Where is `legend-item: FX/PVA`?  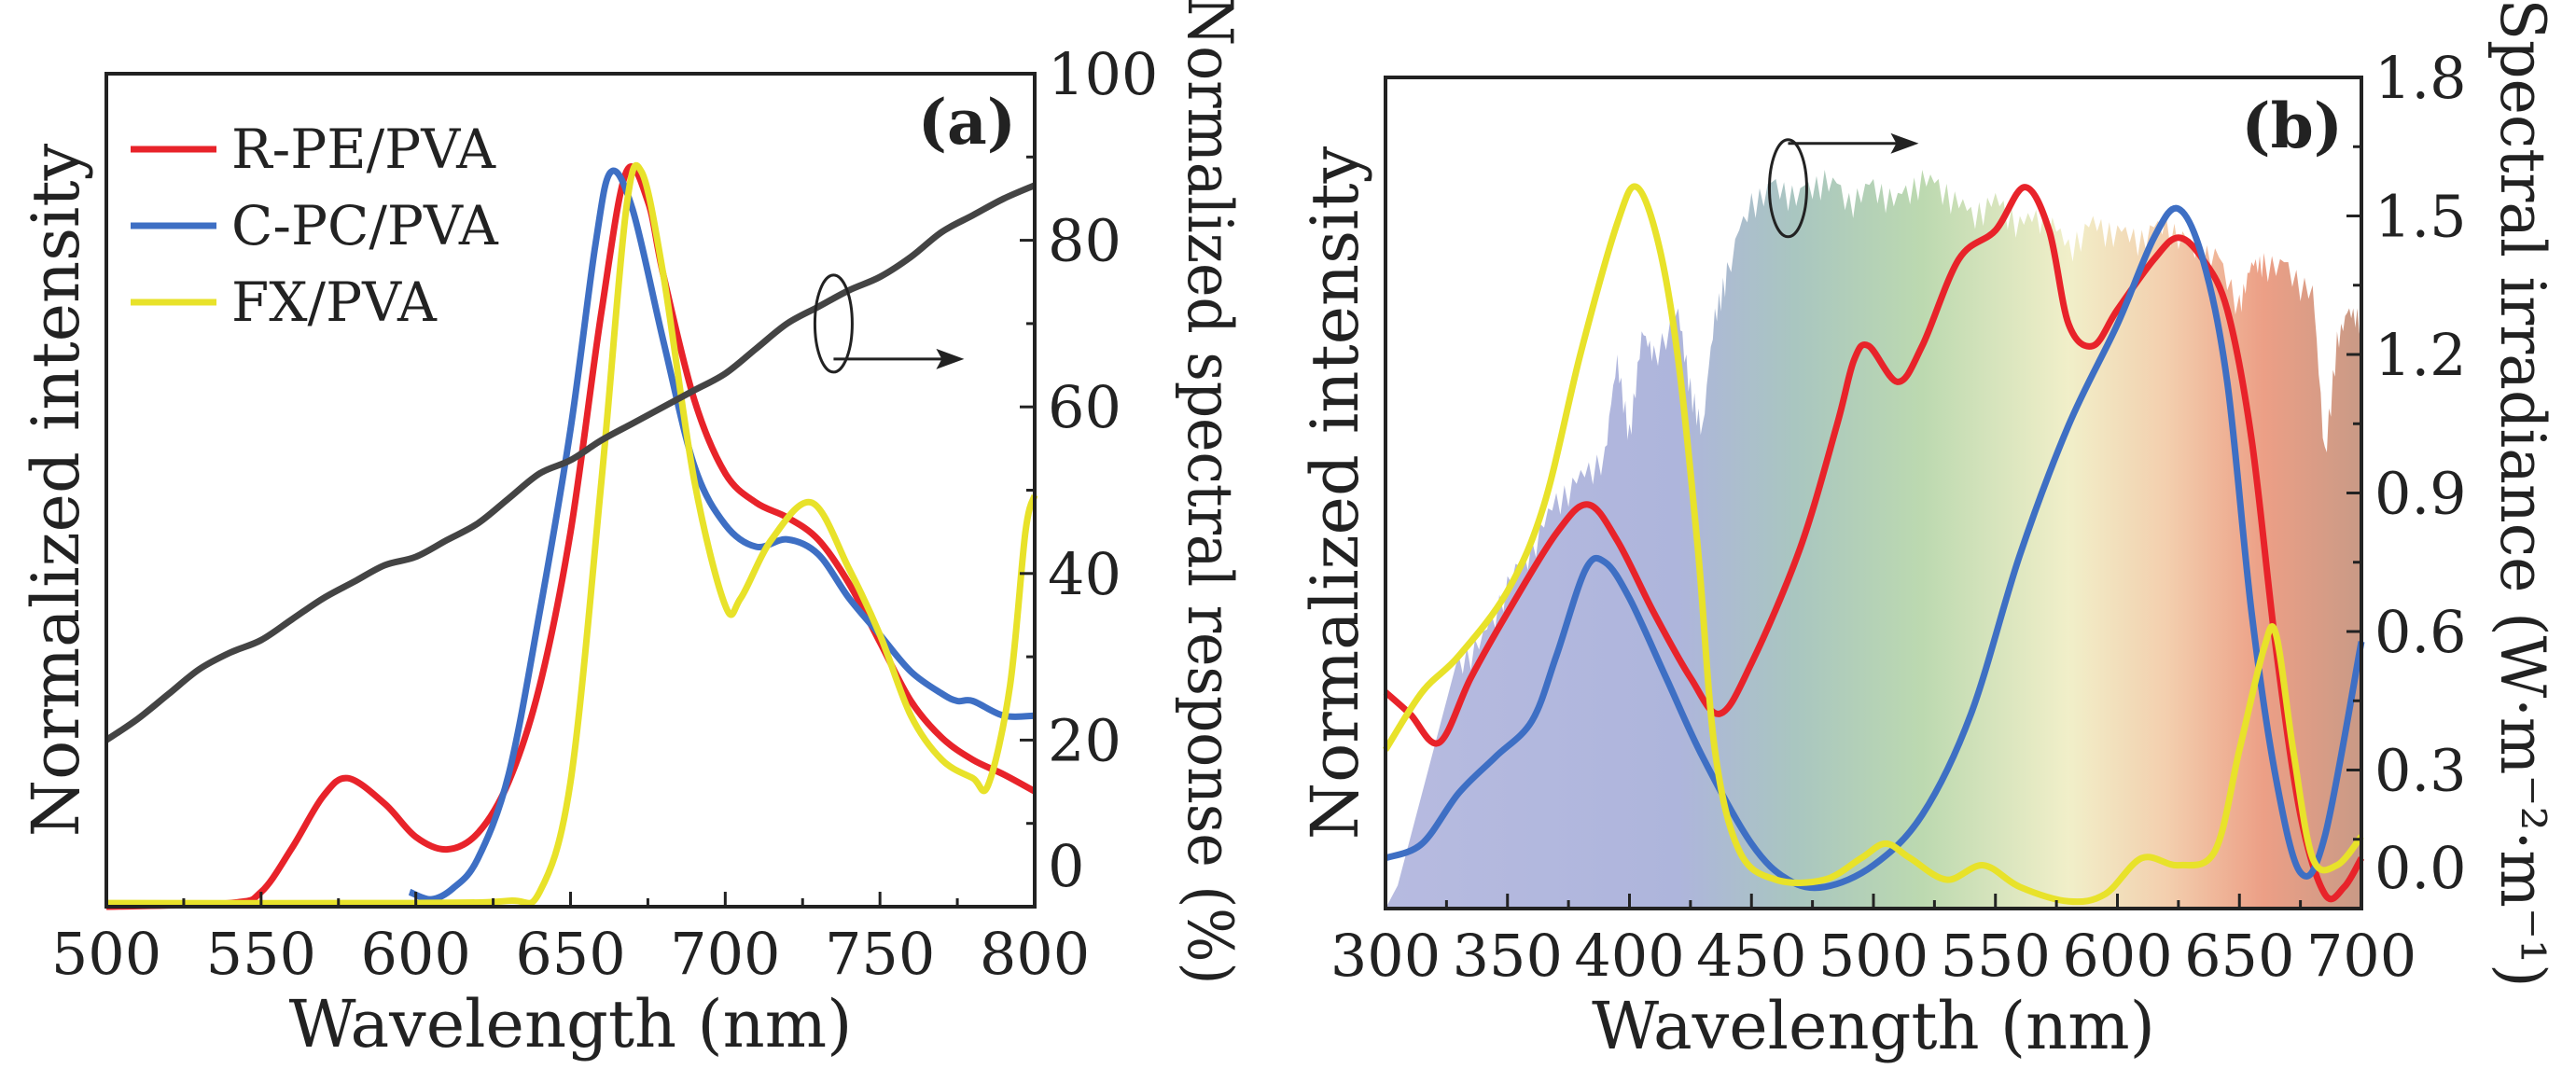
legend-item: FX/PVA is located at coordinates (284, 302).